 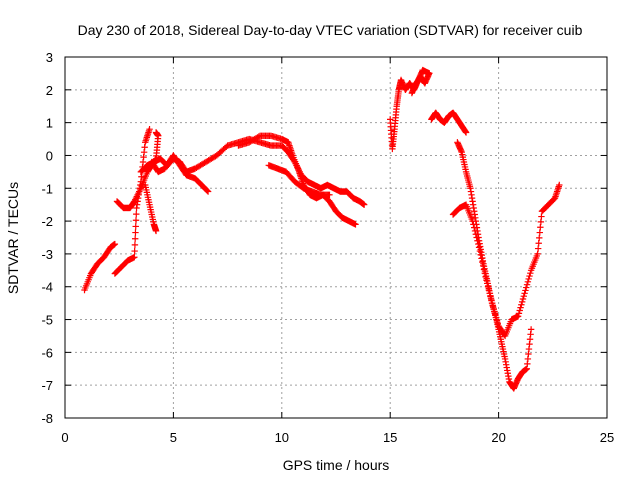 I want to click on y-tick-label: 3, so click(x=49, y=57).